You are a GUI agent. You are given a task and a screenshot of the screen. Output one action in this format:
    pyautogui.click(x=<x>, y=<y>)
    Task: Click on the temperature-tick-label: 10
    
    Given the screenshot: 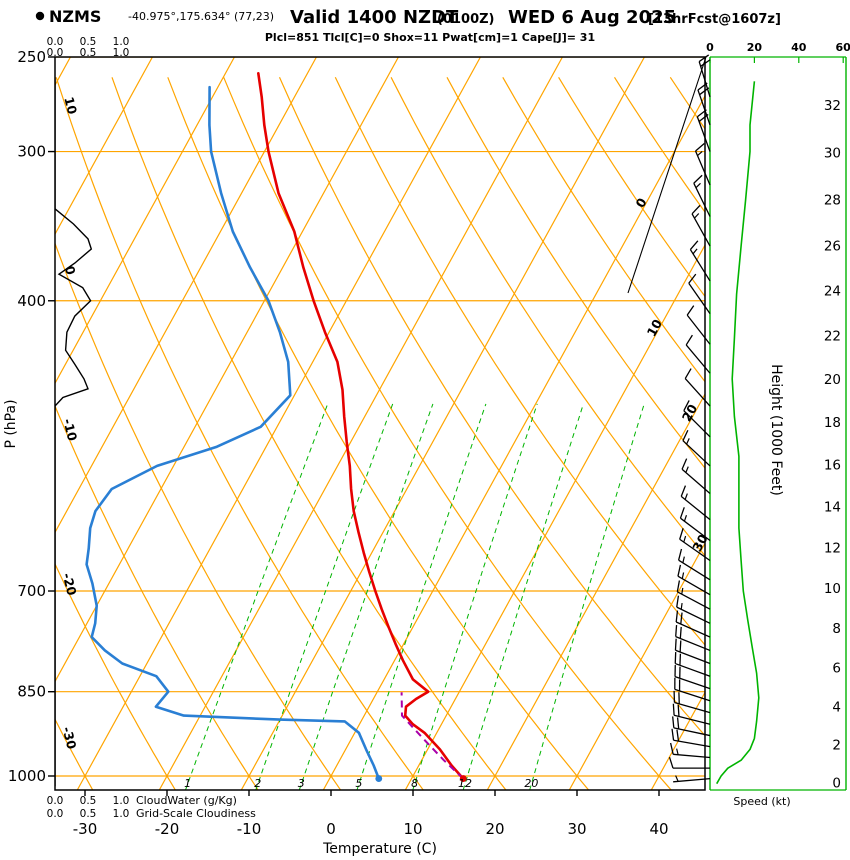 What is the action you would take?
    pyautogui.click(x=412, y=829)
    